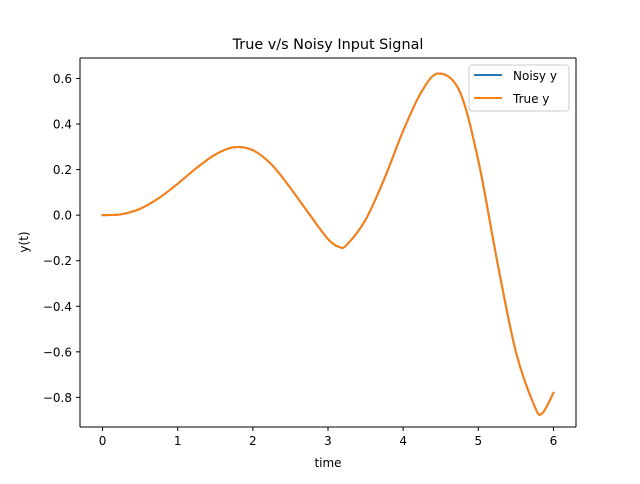  What do you see at coordinates (62, 170) in the screenshot?
I see `y-tick-label: 0.2` at bounding box center [62, 170].